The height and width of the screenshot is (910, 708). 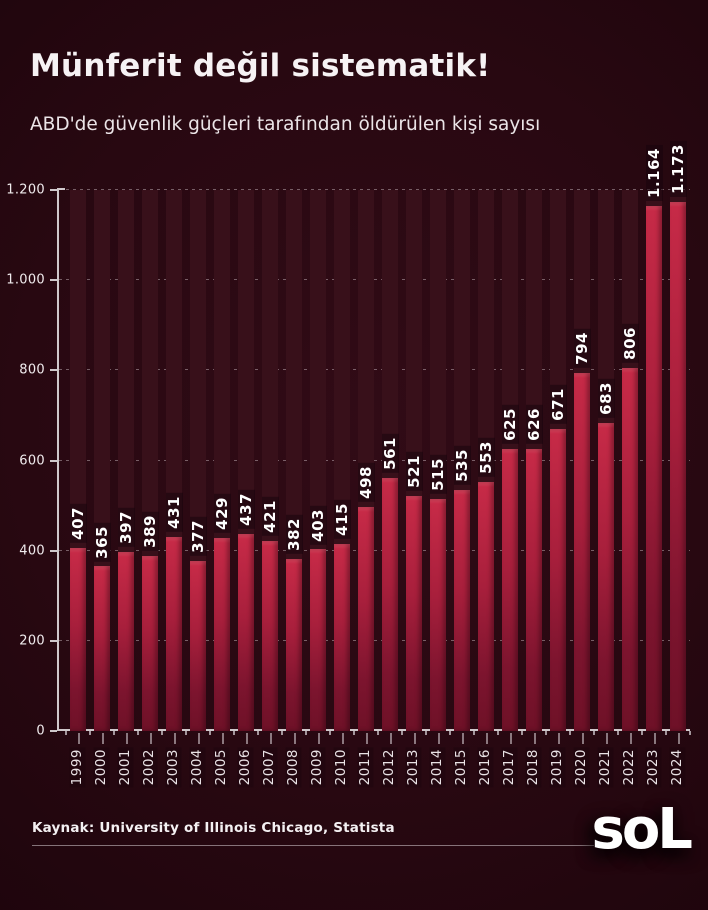 What do you see at coordinates (101, 489) in the screenshot?
I see `bar-slot: 365 2000` at bounding box center [101, 489].